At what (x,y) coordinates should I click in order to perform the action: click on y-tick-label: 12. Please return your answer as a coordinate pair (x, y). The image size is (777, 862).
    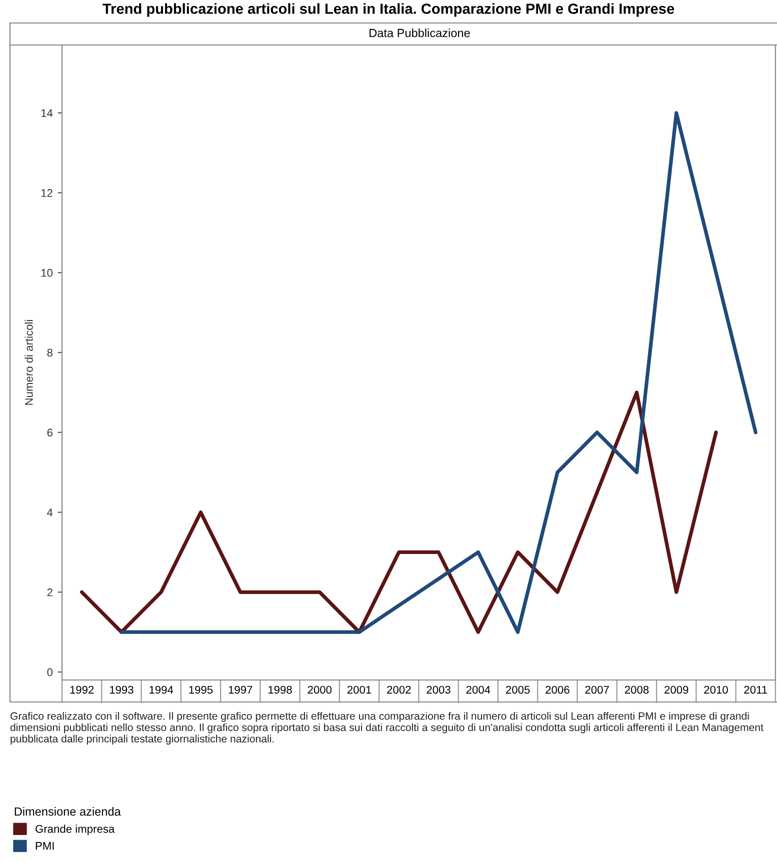
    Looking at the image, I should click on (46, 193).